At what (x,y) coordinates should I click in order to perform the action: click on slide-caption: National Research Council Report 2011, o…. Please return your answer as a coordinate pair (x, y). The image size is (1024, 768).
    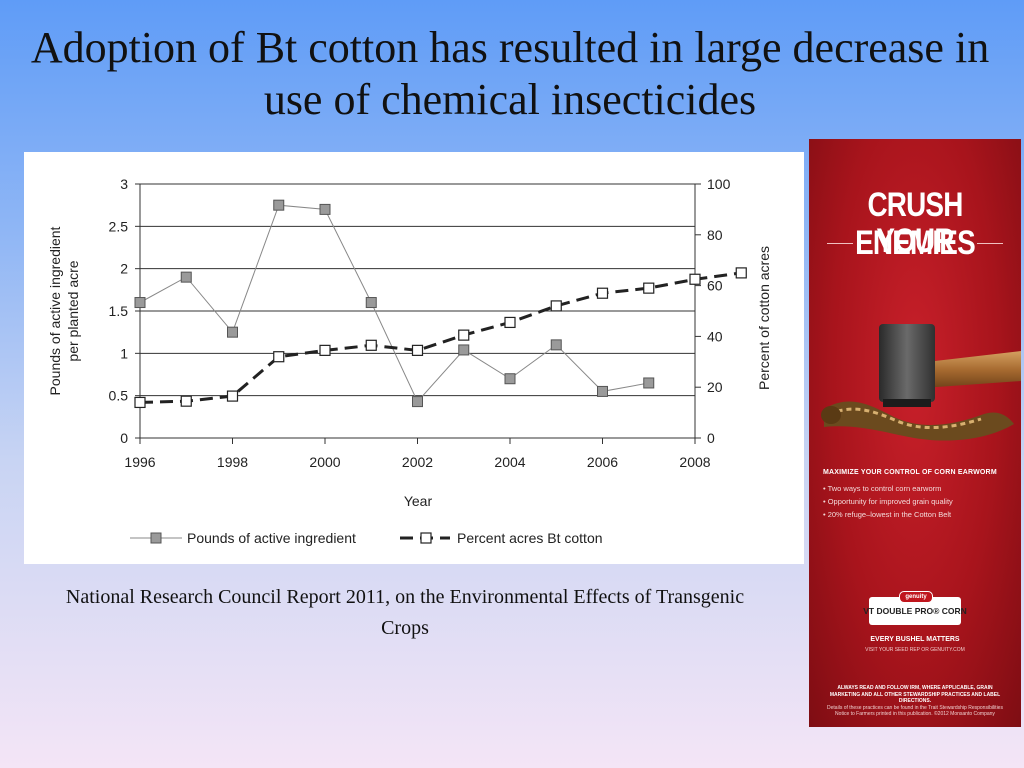
    Looking at the image, I should click on (405, 612).